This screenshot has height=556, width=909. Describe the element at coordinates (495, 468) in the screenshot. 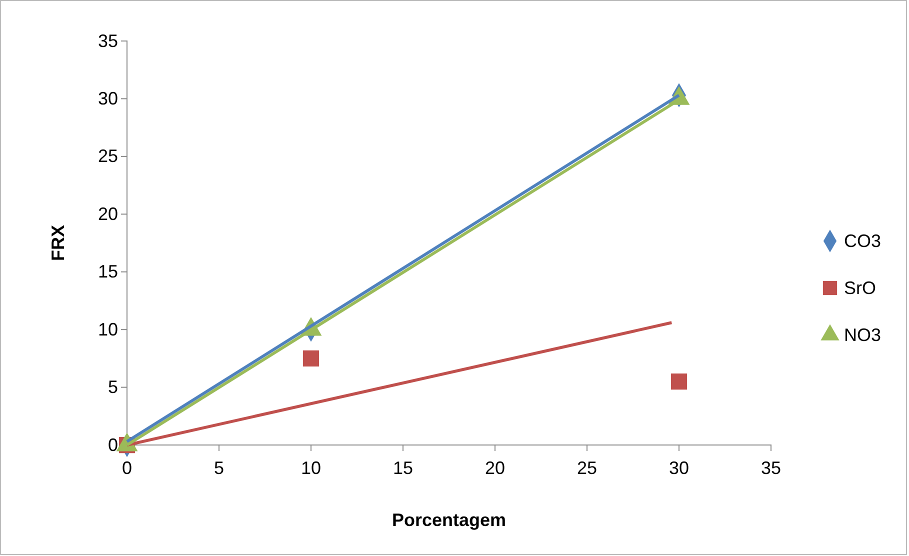

I see `x-tick-label: 20` at that location.